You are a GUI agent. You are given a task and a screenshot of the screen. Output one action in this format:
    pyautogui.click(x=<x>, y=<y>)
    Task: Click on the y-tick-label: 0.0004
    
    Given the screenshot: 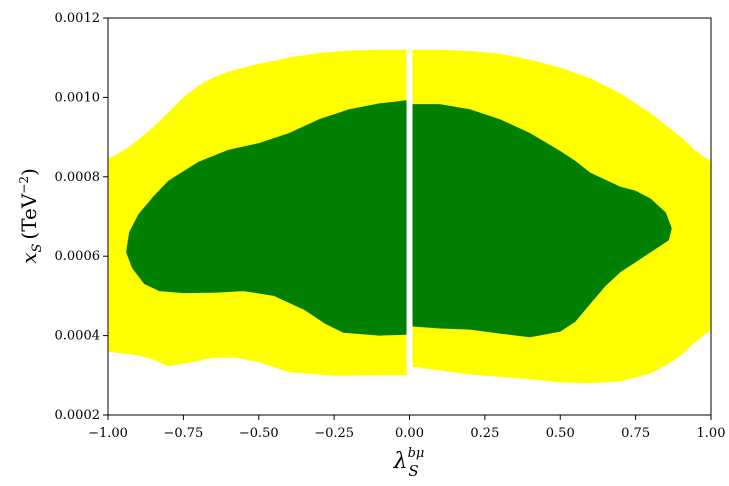 What is the action you would take?
    pyautogui.click(x=78, y=336)
    